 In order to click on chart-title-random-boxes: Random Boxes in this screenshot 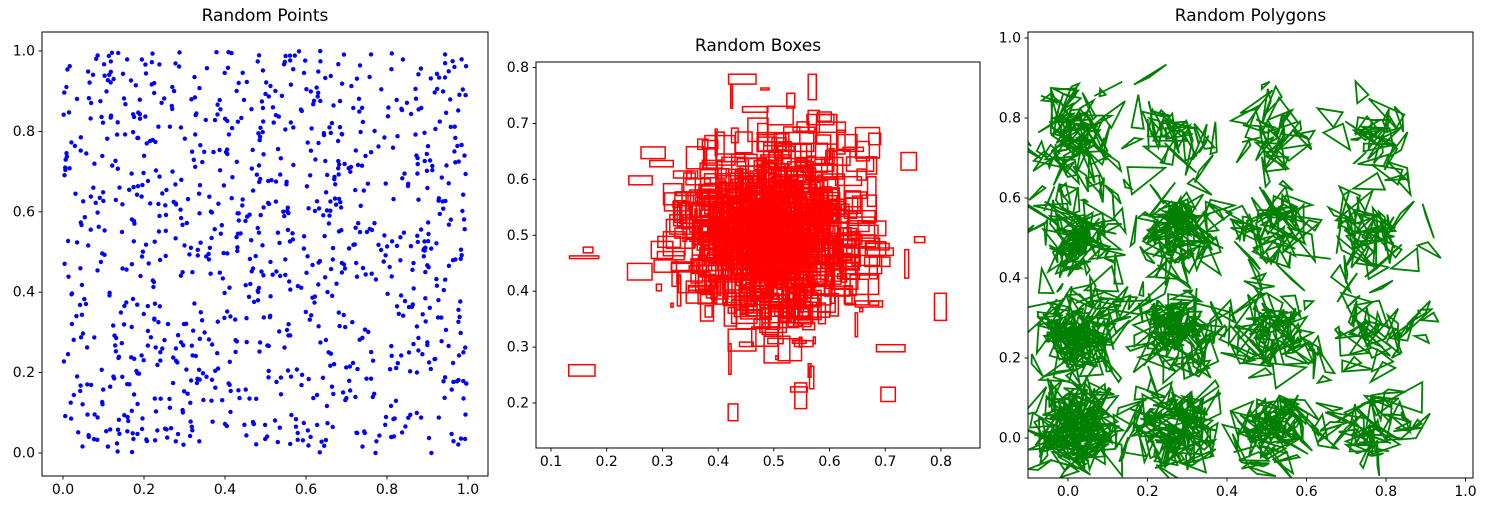, I will do `click(758, 46)`.